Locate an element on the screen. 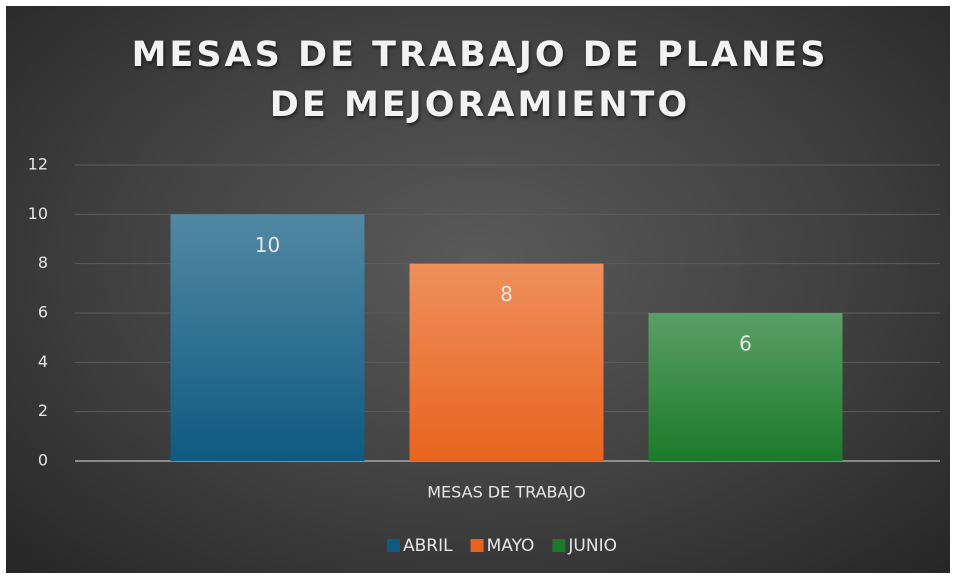 The width and height of the screenshot is (956, 579). y-tick-label: 4 is located at coordinates (43, 361).